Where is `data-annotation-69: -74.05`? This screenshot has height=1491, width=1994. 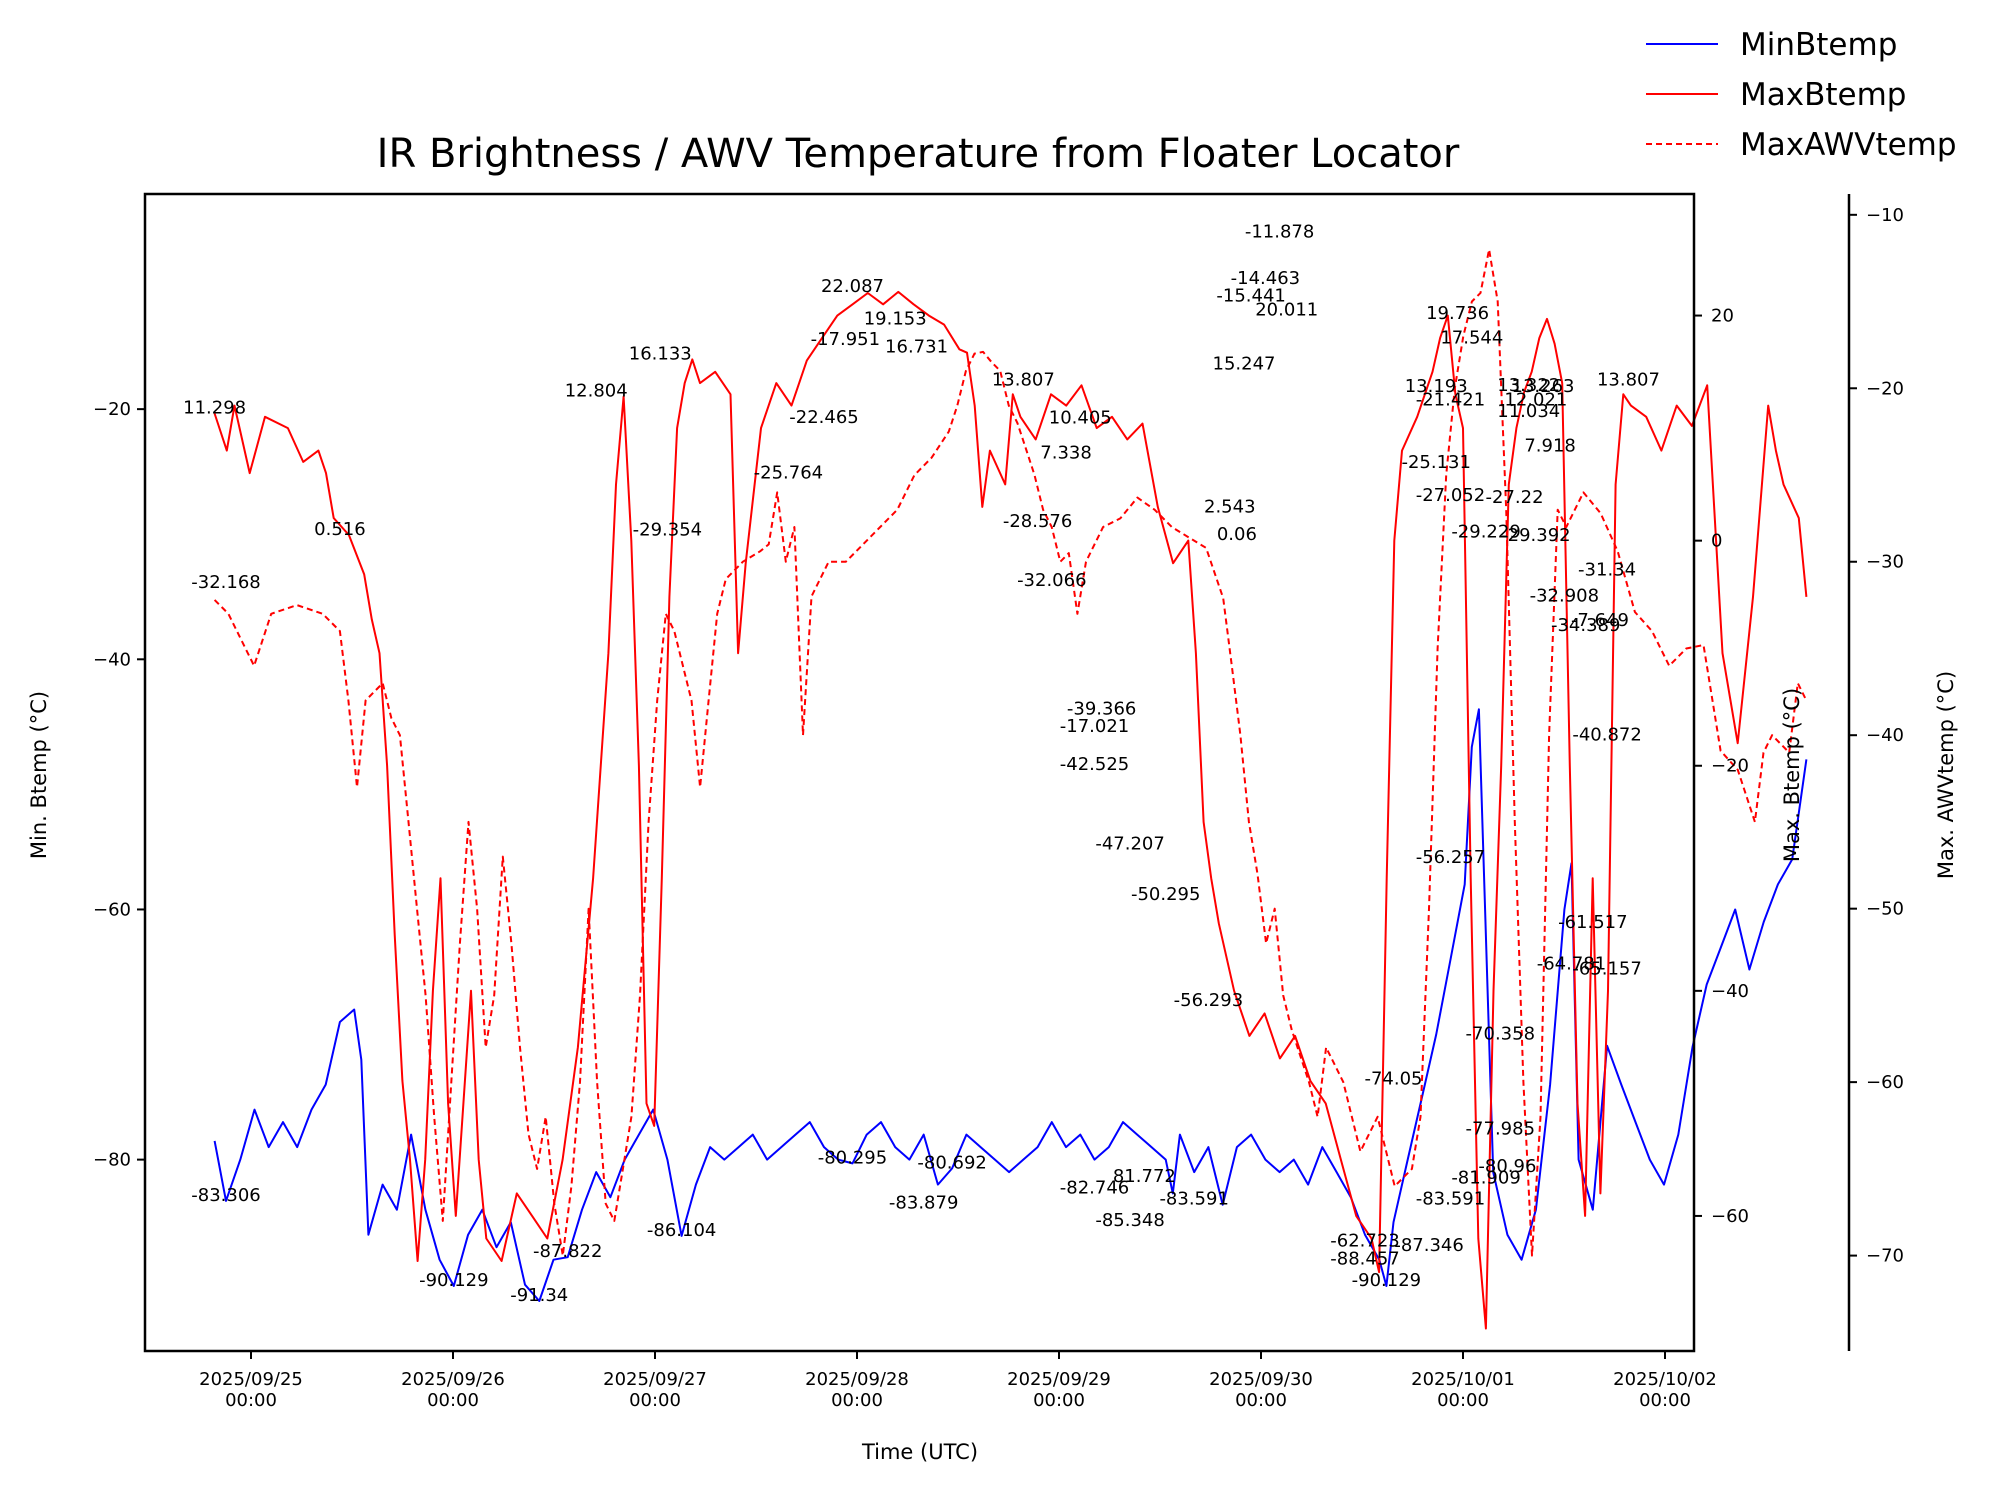 data-annotation-69: -74.05 is located at coordinates (1393, 1079).